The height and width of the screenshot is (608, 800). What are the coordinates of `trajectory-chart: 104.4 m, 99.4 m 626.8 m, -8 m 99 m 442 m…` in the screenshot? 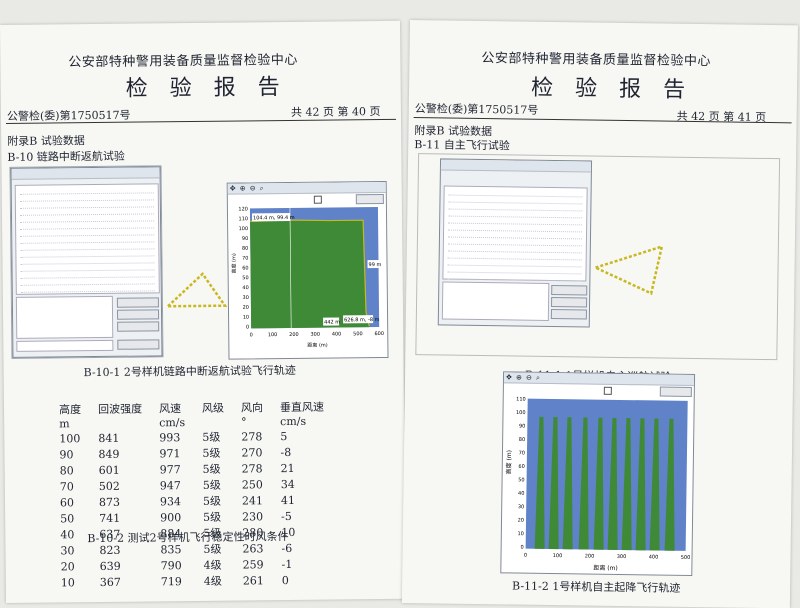 It's located at (307, 277).